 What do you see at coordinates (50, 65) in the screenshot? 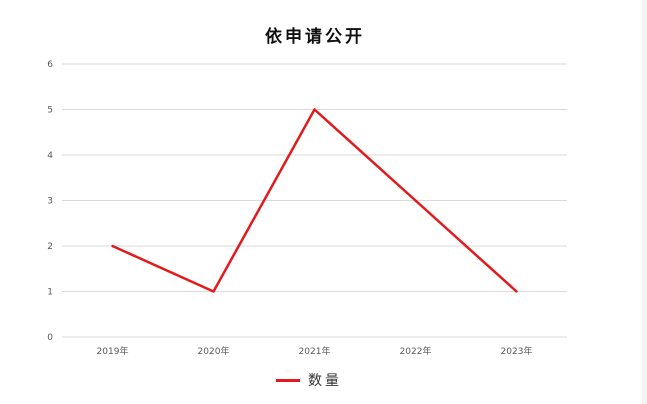
I see `y-tick-label: 6` at bounding box center [50, 65].